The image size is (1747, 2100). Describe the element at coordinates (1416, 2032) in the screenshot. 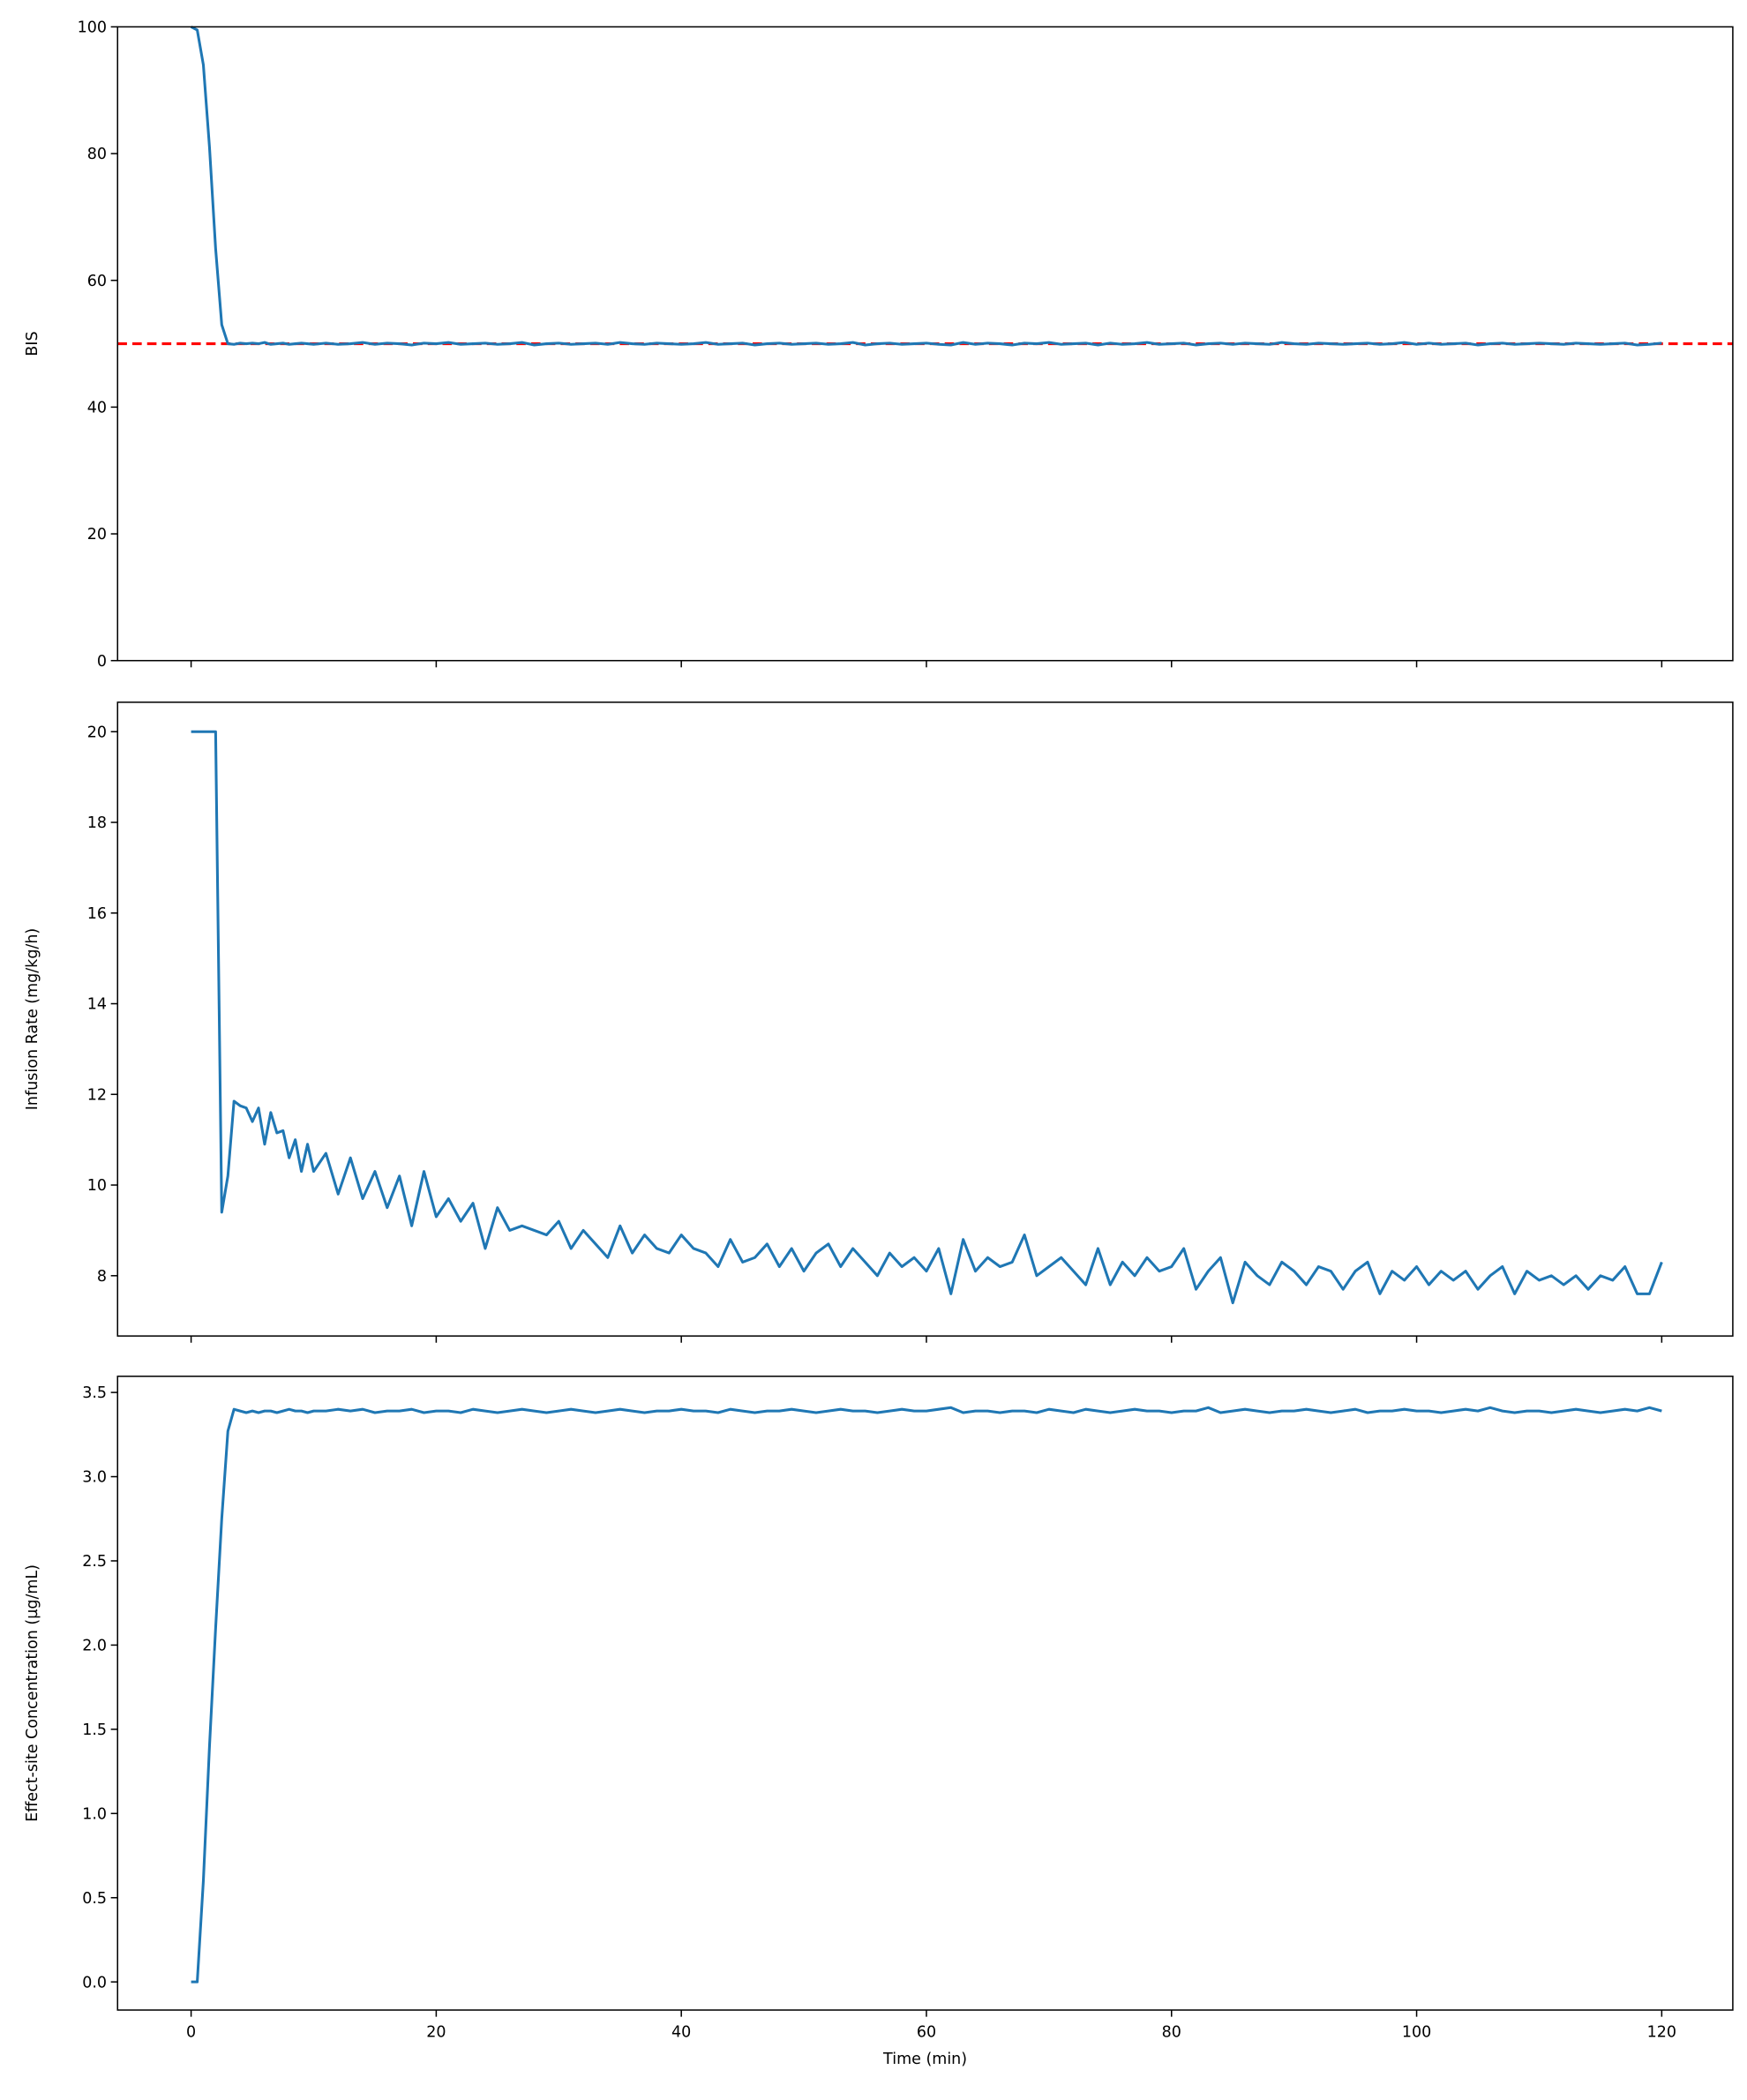

I see `x-tick-label: 100` at that location.